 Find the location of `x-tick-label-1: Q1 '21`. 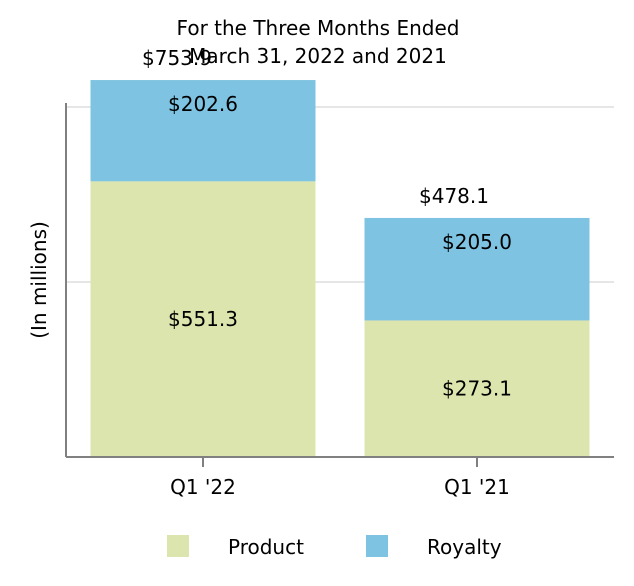

x-tick-label-1: Q1 '21 is located at coordinates (477, 487).